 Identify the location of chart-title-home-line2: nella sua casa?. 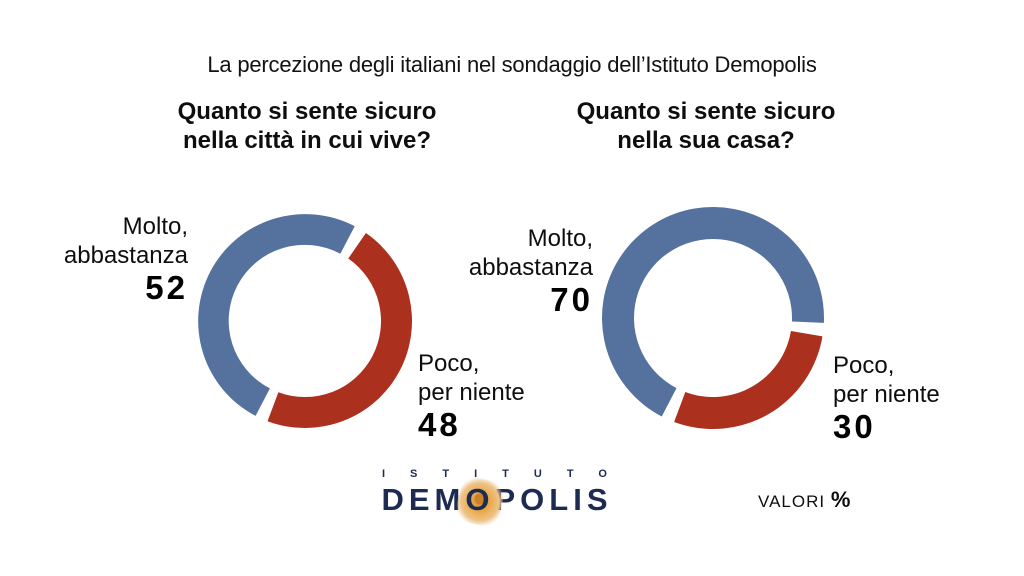
(706, 140).